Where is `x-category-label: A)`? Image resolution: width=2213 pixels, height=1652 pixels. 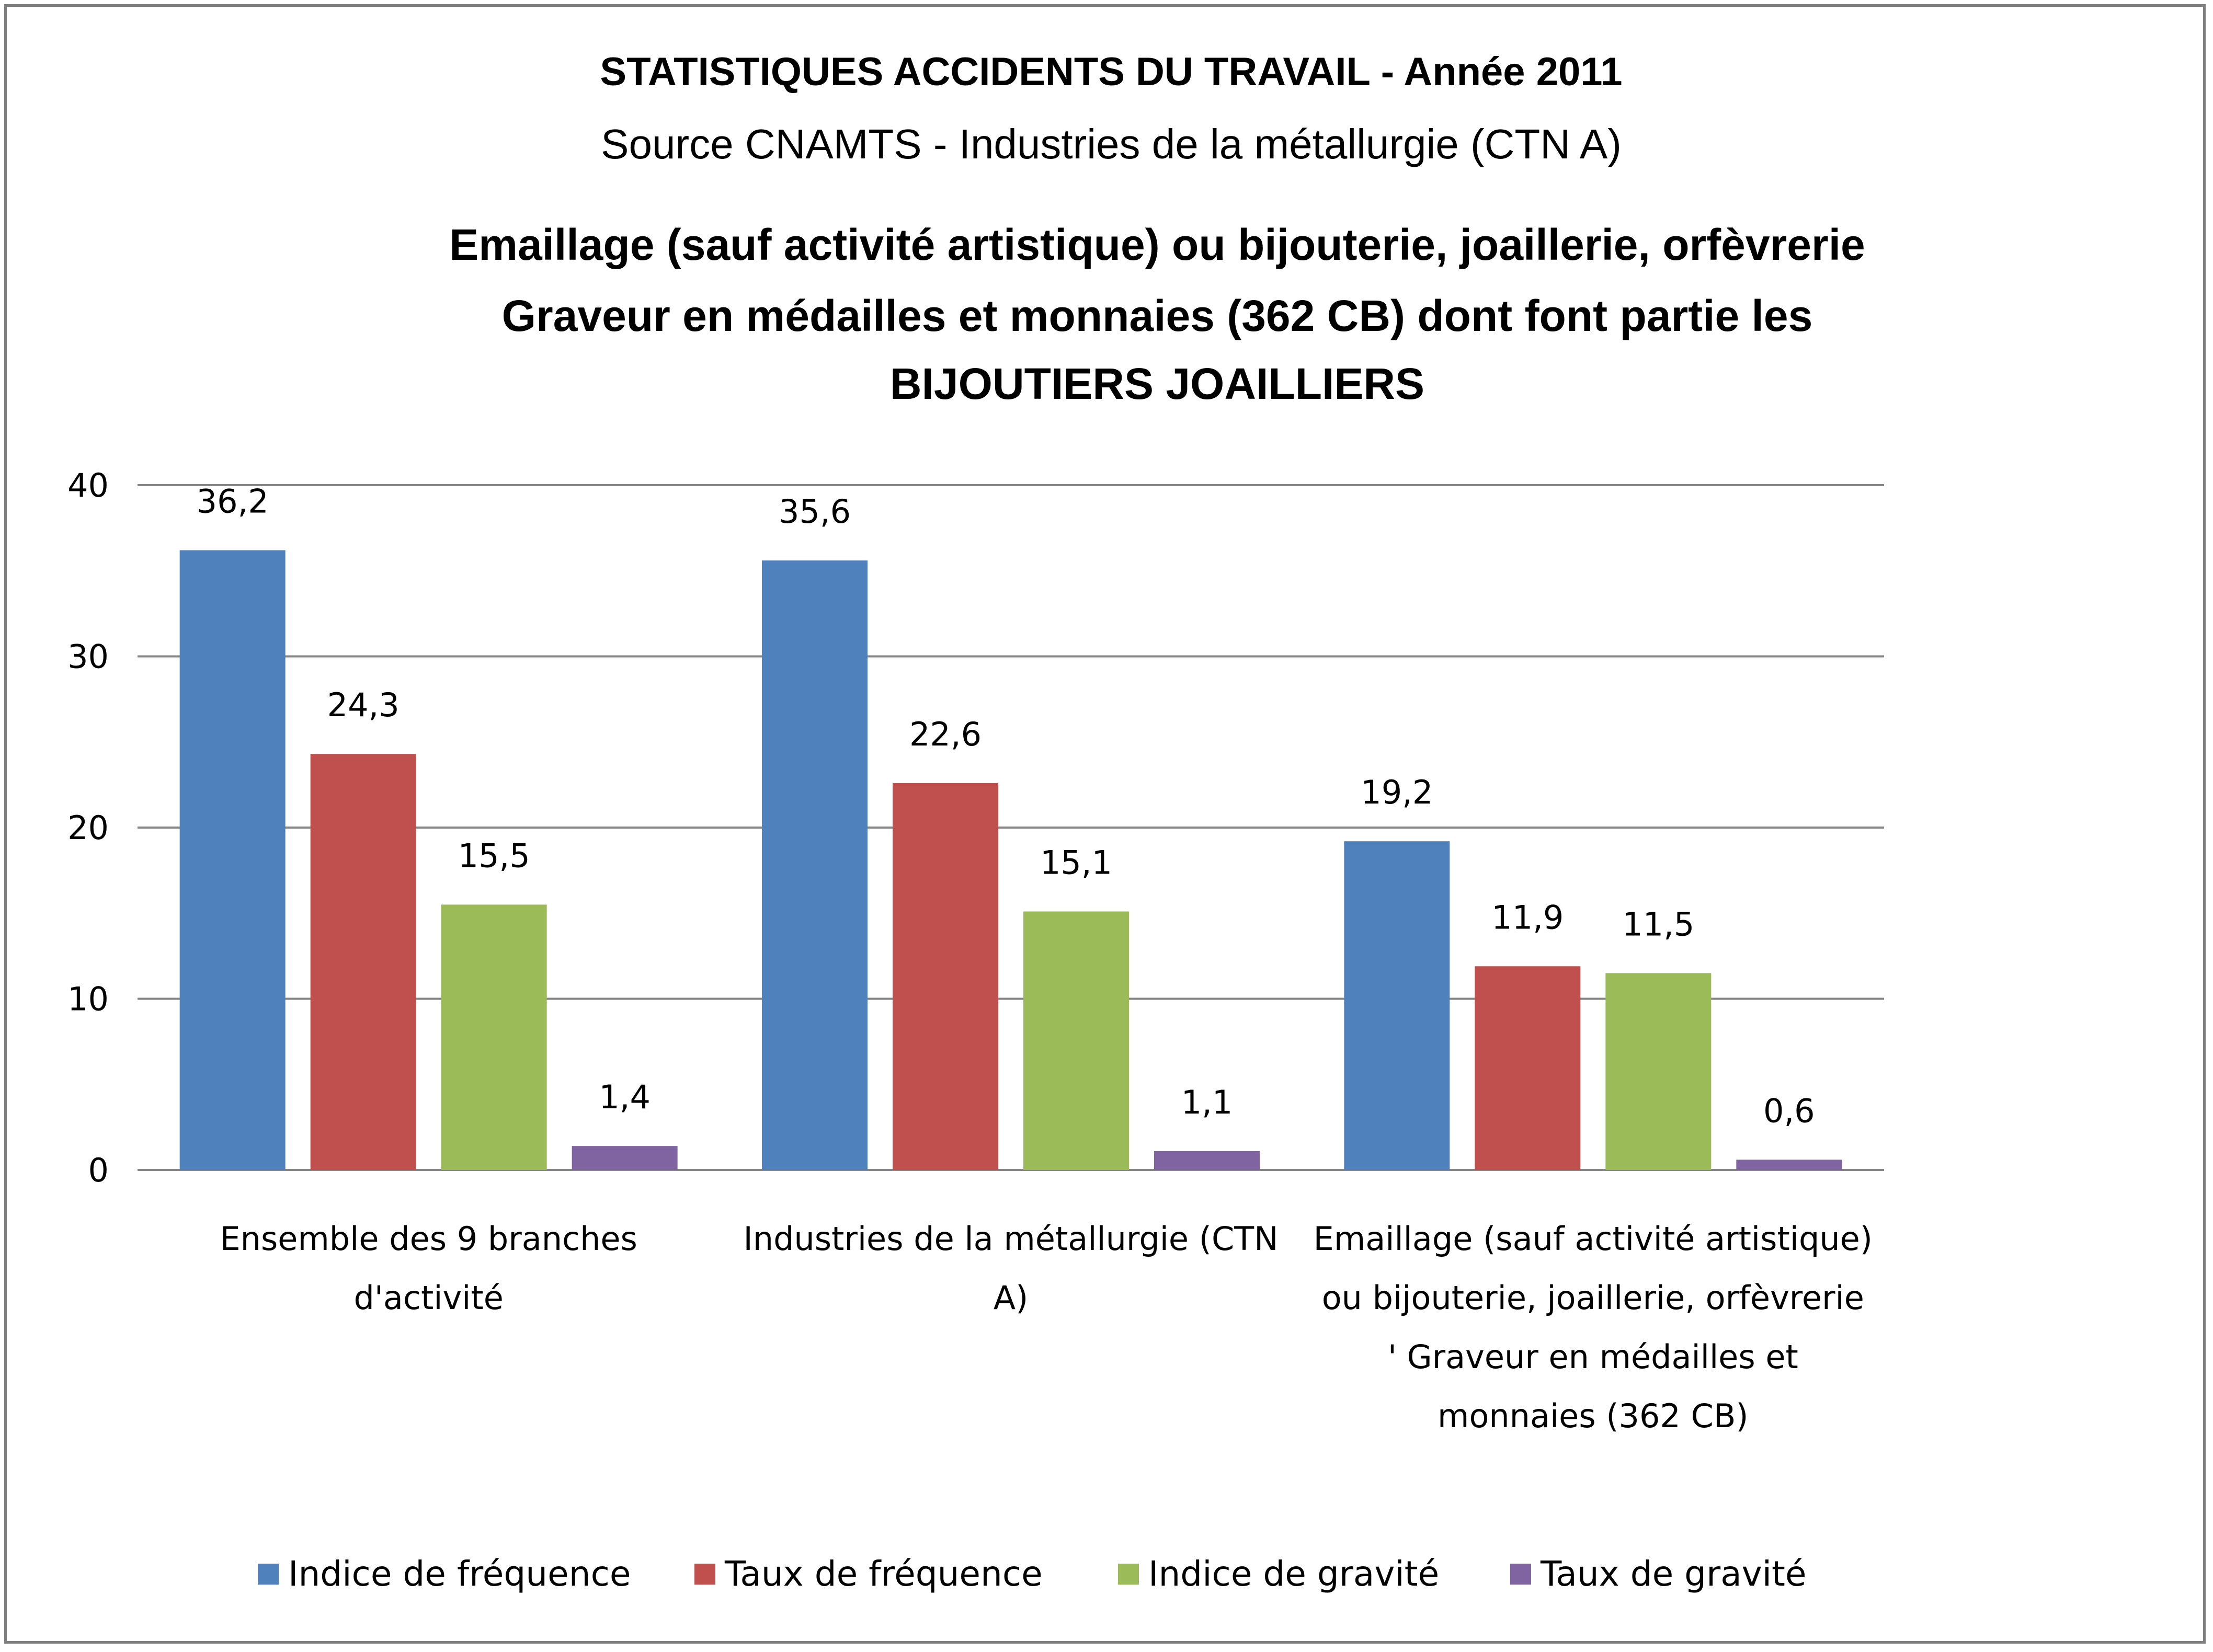 x-category-label: A) is located at coordinates (1012, 1298).